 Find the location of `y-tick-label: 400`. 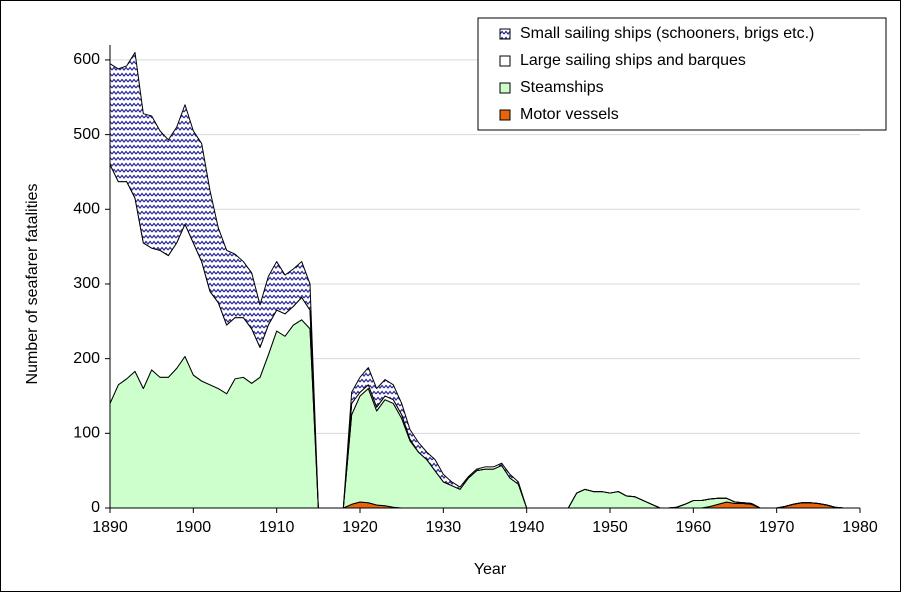

y-tick-label: 400 is located at coordinates (86, 209).